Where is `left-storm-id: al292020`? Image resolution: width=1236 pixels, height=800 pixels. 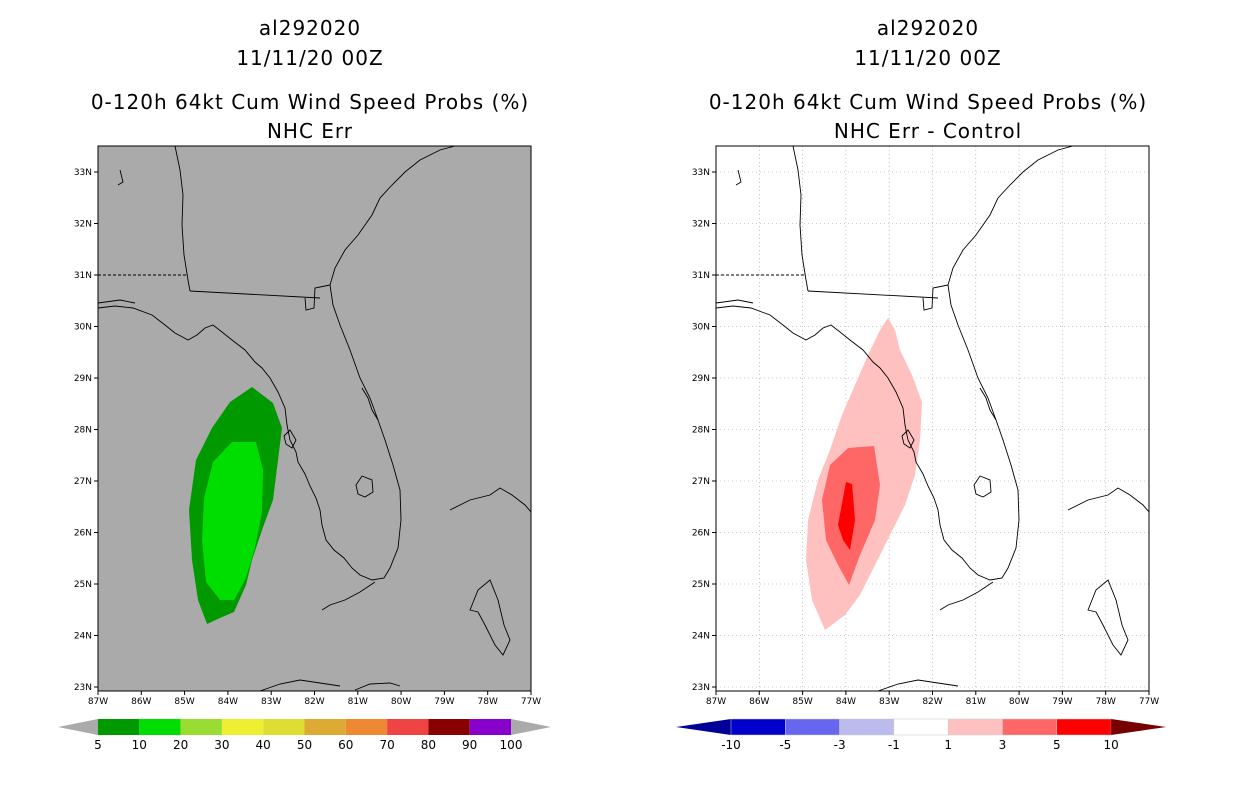
left-storm-id: al292020 is located at coordinates (310, 28).